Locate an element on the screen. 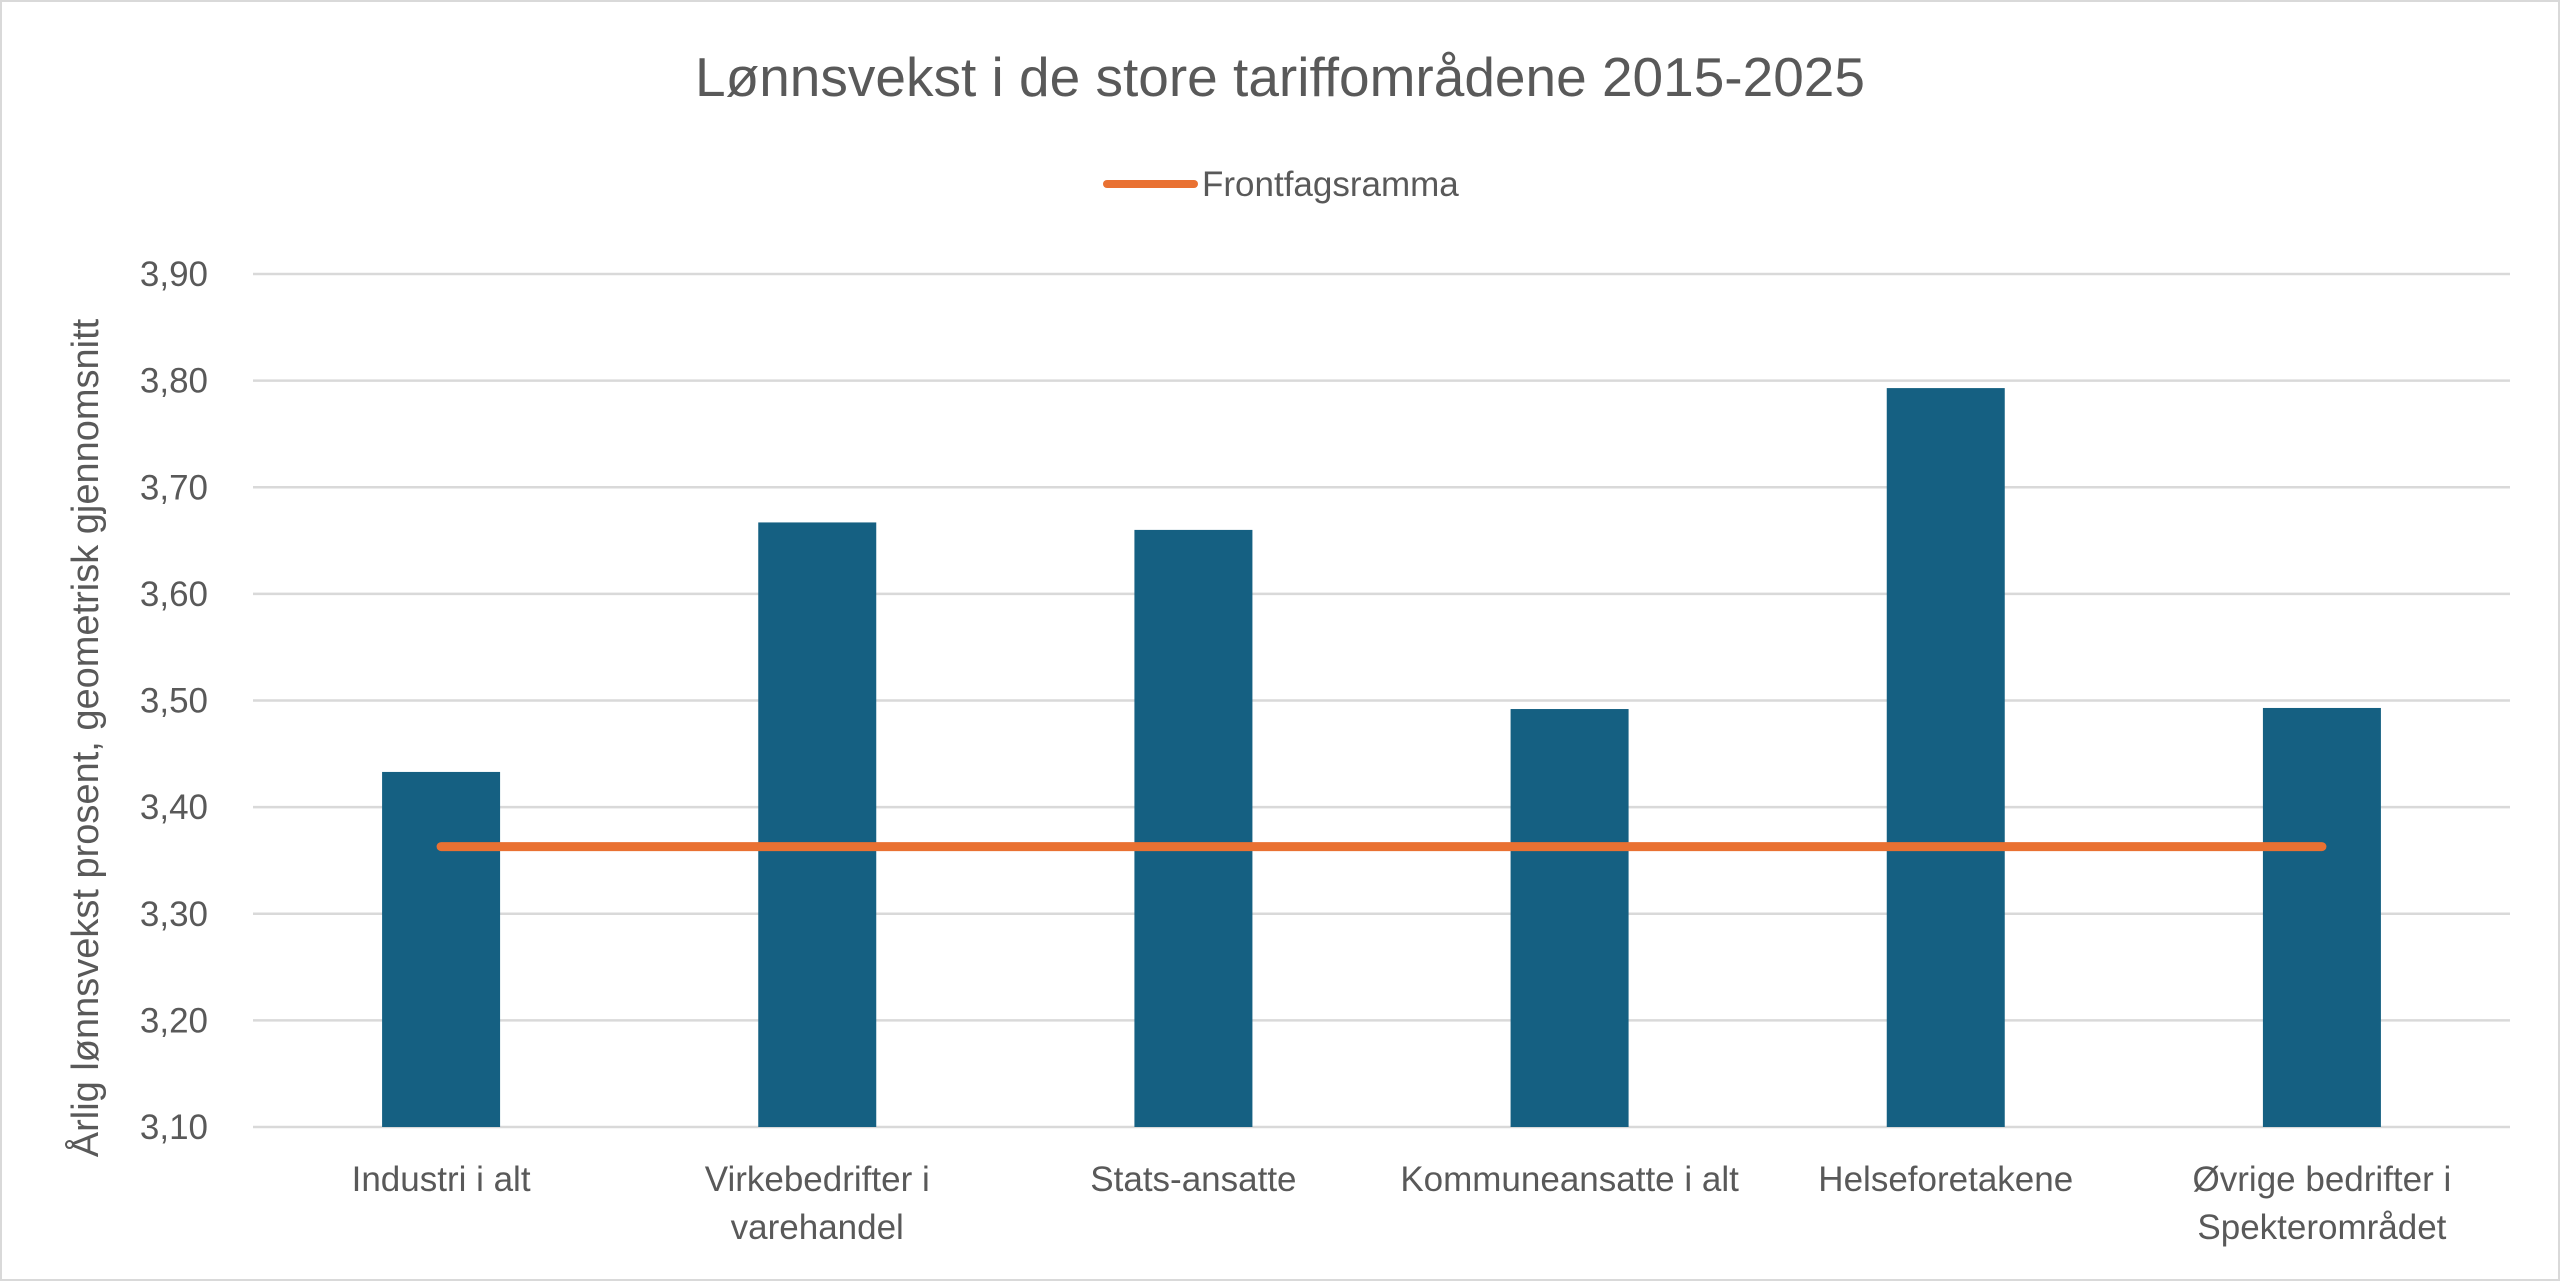 Image resolution: width=2560 pixels, height=1281 pixels. x-category-label: Stats-ansatte is located at coordinates (1193, 1179).